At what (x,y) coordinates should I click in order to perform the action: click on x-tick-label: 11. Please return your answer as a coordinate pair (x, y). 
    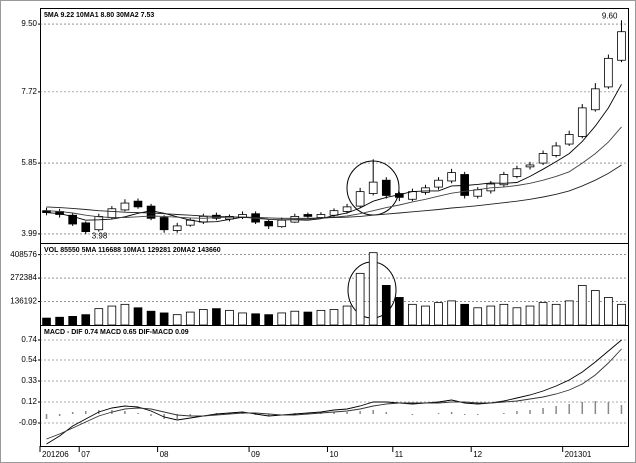
    Looking at the image, I should click on (399, 454).